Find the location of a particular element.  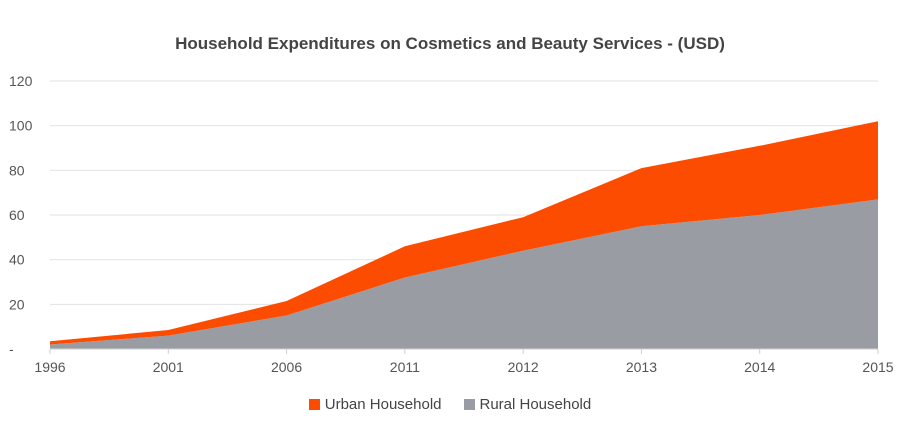

y-tick-label: 20 is located at coordinates (17, 304).